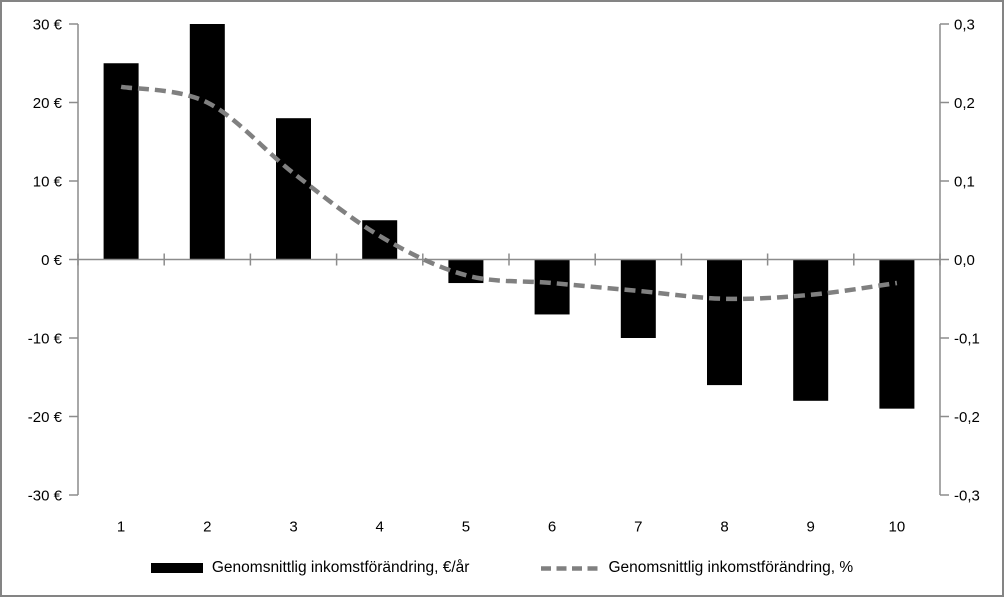 The image size is (1004, 597). Describe the element at coordinates (964, 24) in the screenshot. I see `right-axis-tick-label: 0,3` at that location.